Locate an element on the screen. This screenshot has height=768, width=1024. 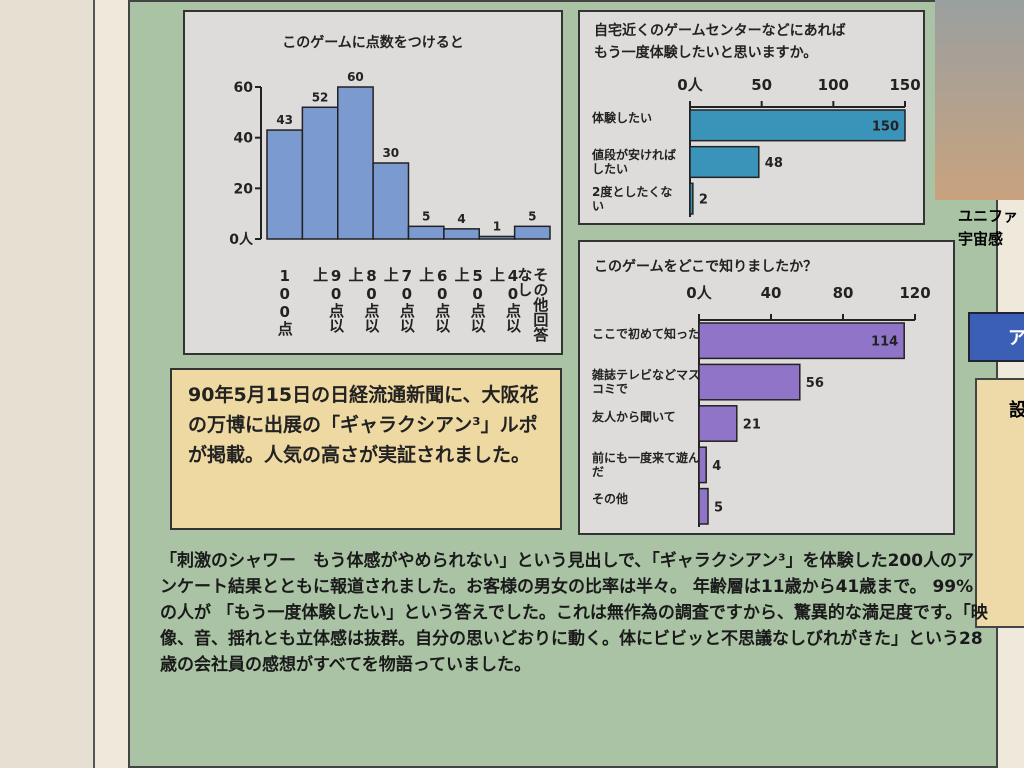
x-tick-label: 150 is located at coordinates (904, 85).